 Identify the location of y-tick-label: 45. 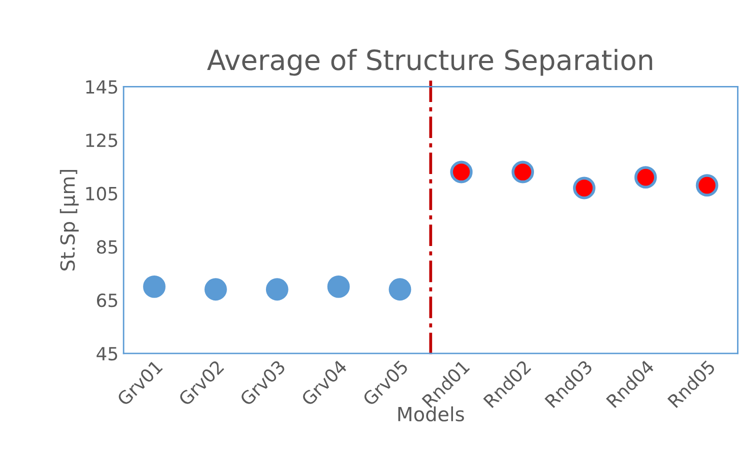
(107, 354).